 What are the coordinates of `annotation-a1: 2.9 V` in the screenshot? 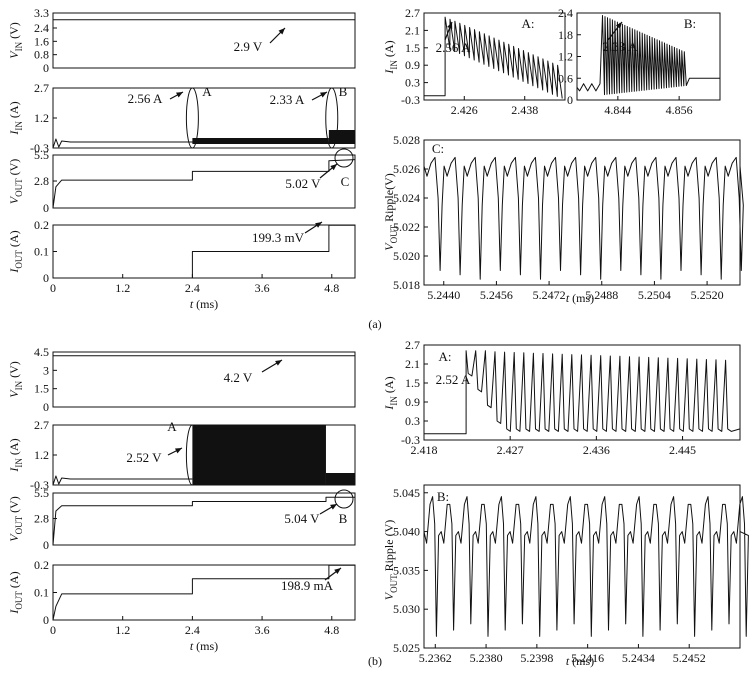 It's located at (248, 46).